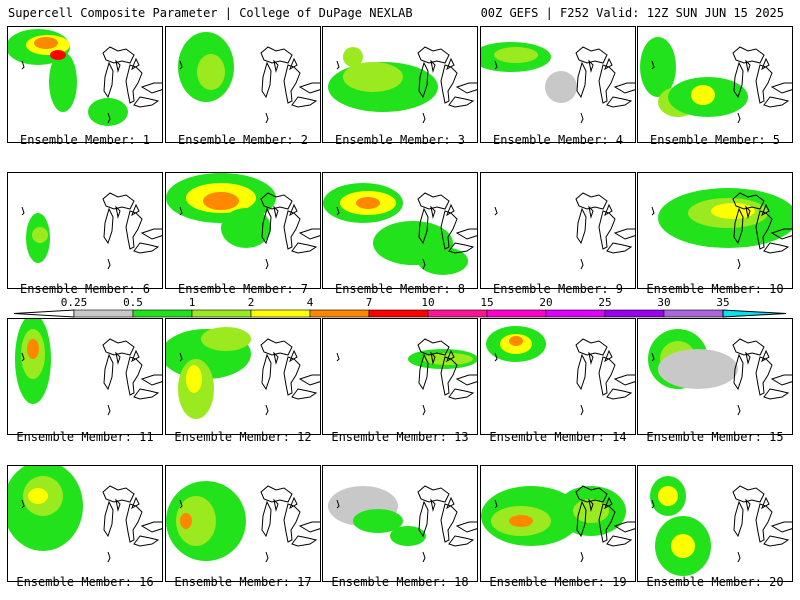 This screenshot has width=800, height=600. Describe the element at coordinates (487, 302) in the screenshot. I see `colorbar-tick-label: 15` at that location.